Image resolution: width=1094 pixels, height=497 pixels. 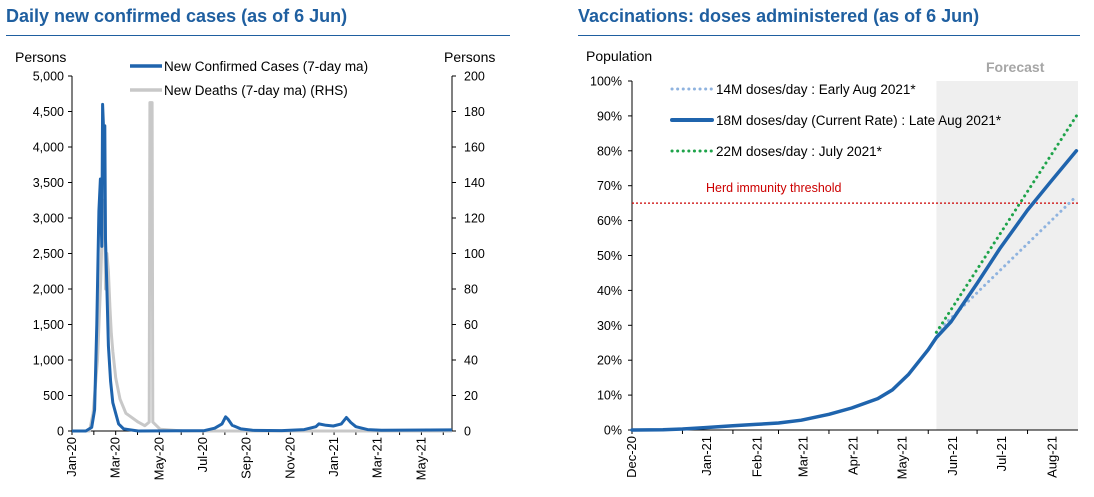 What do you see at coordinates (469, 57) in the screenshot?
I see `right-y-axis-label: Persons` at bounding box center [469, 57].